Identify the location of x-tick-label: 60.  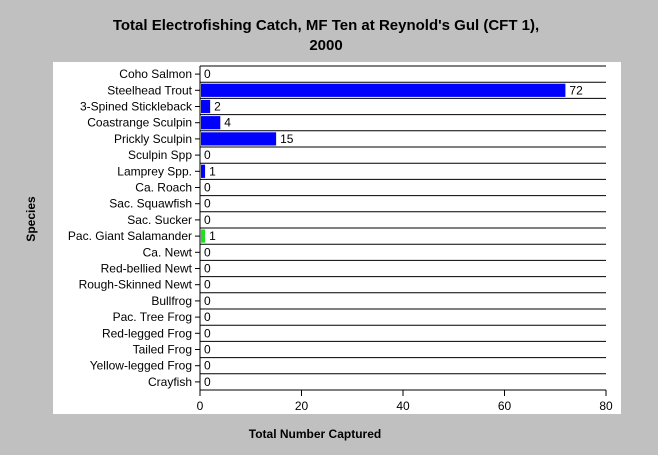
(505, 406).